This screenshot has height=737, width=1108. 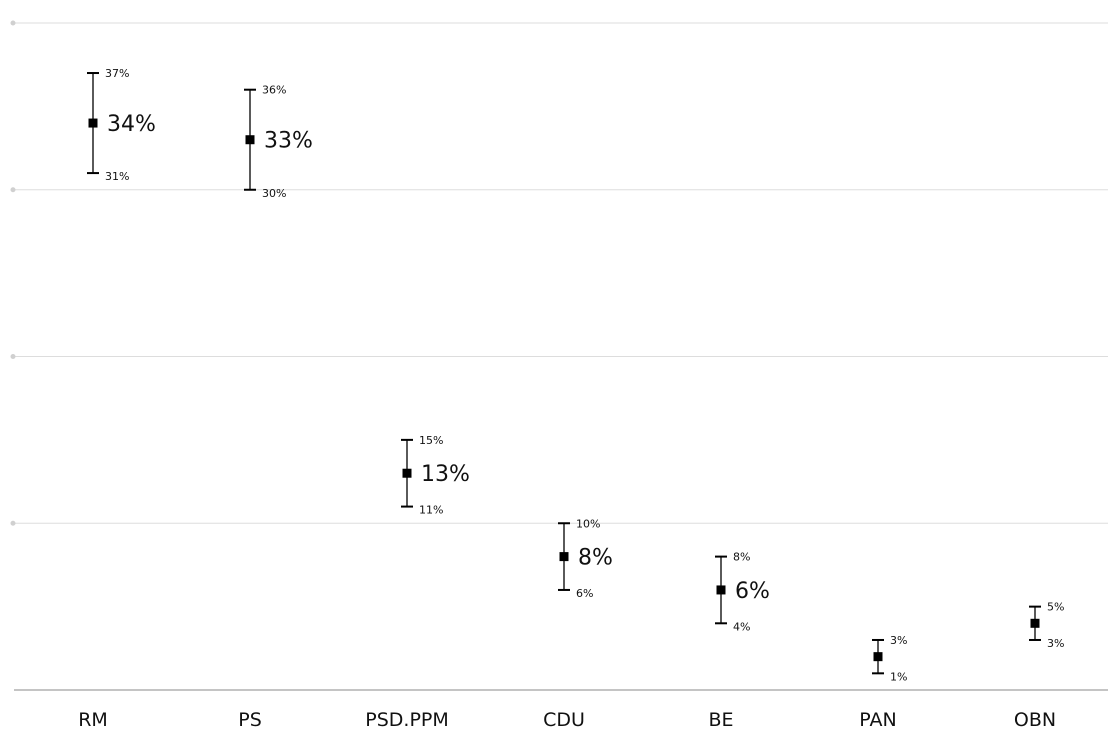 I want to click on value-label: 8%, so click(x=595, y=558).